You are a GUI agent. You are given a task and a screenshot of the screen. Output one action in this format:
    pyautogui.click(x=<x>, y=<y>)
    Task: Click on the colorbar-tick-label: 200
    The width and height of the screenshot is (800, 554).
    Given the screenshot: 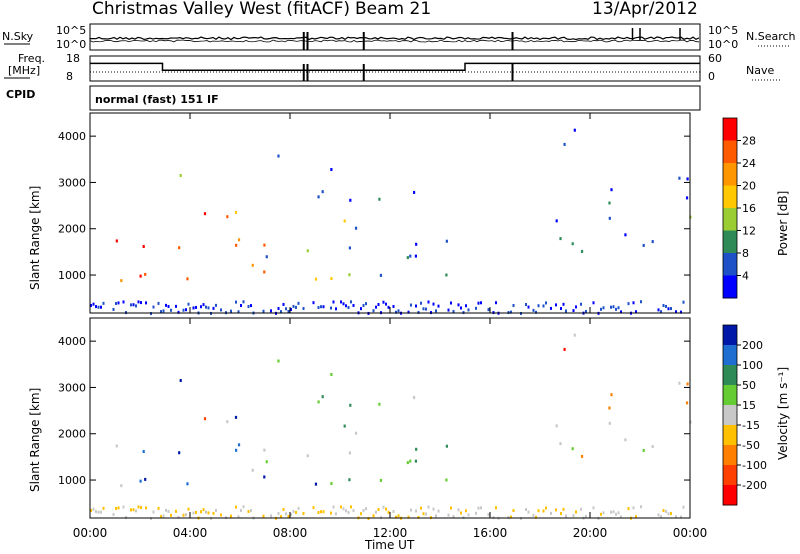 What is the action you would take?
    pyautogui.click(x=752, y=345)
    